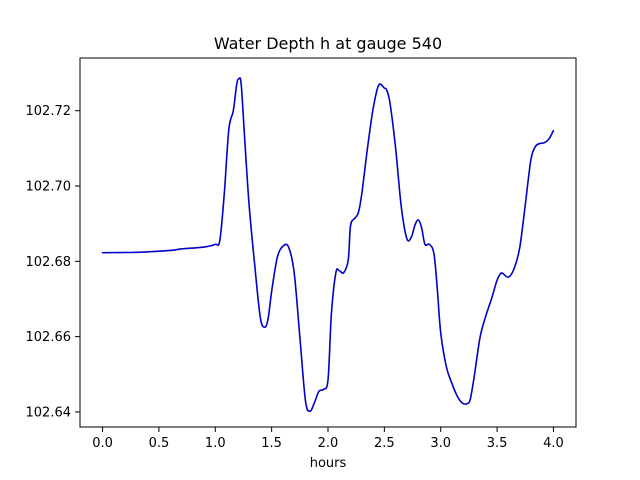 The width and height of the screenshot is (640, 480). I want to click on x-tick-label: 2.5, so click(384, 443).